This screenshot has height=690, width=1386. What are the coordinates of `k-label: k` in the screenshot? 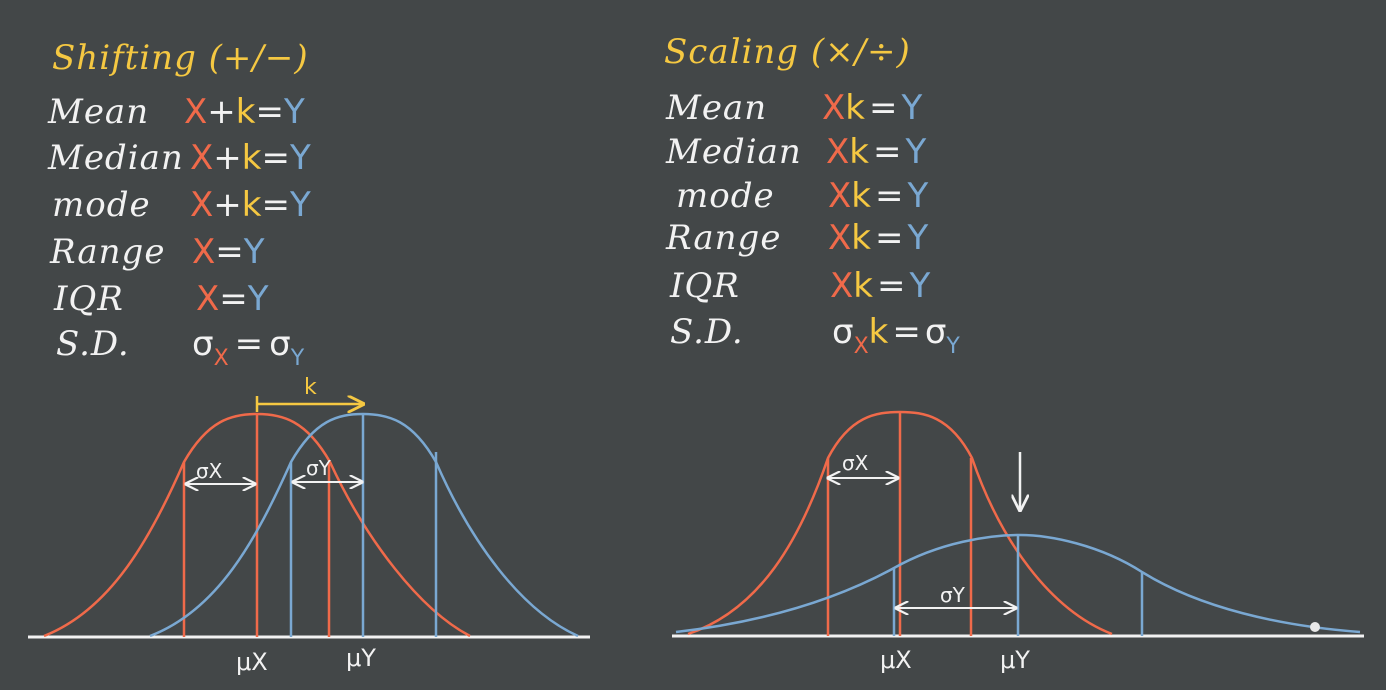 It's located at (310, 387).